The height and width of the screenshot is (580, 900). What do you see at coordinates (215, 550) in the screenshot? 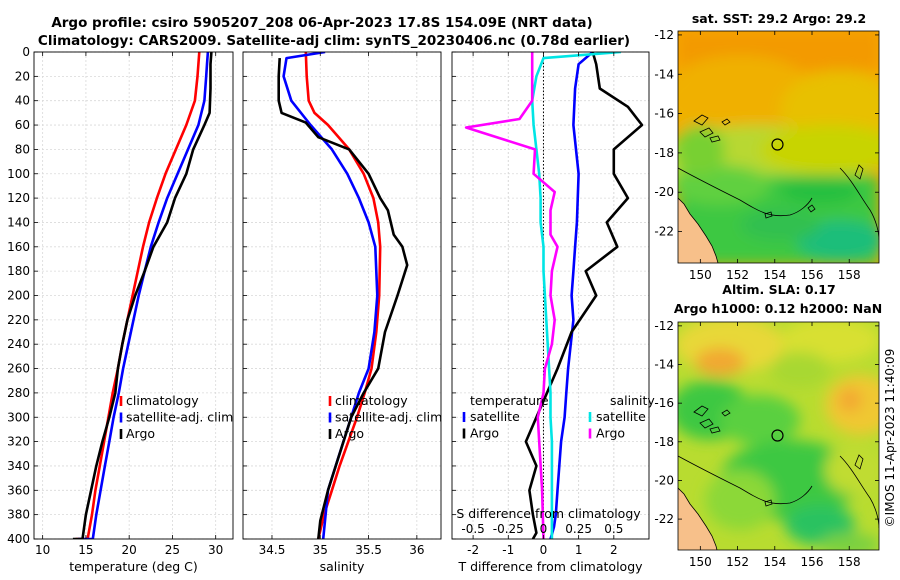
I see `x-tick-label: 30` at bounding box center [215, 550].